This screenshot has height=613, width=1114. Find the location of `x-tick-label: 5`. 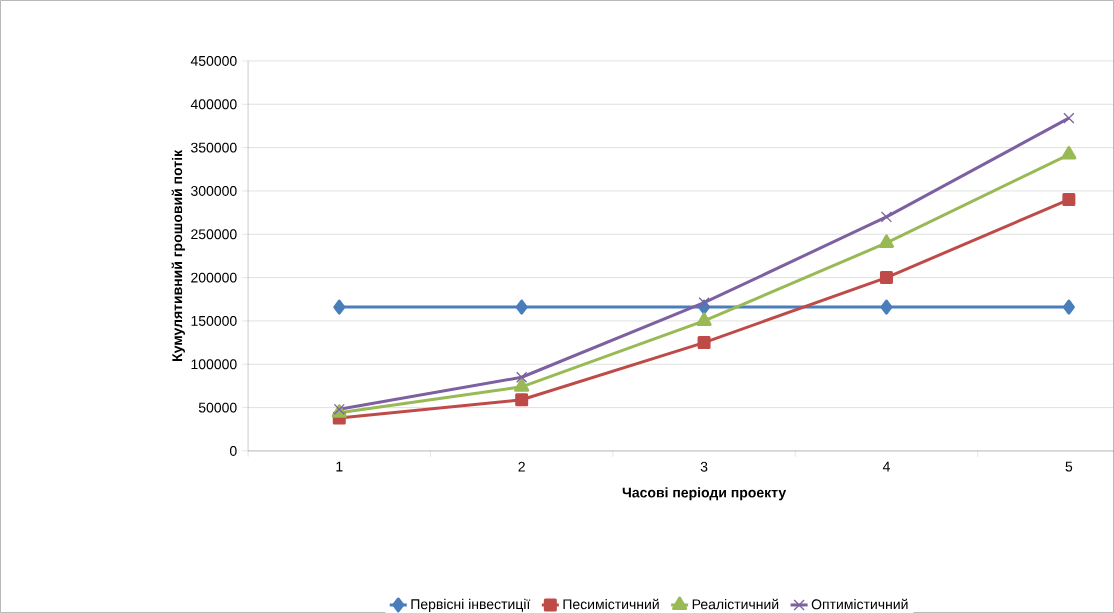

x-tick-label: 5 is located at coordinates (1069, 466).